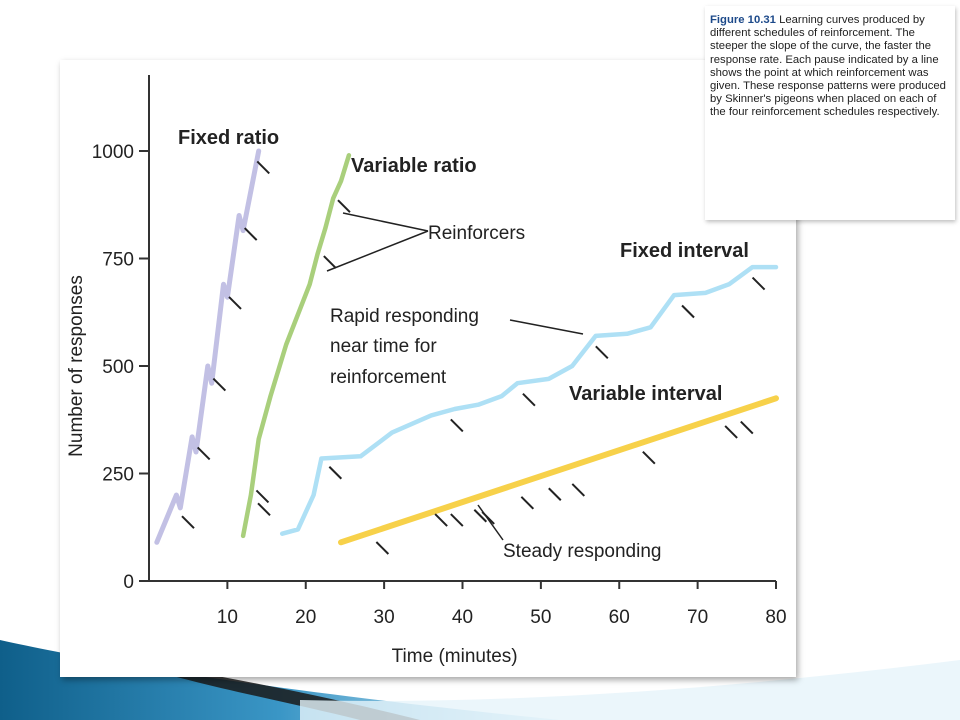 This screenshot has height=720, width=960. Describe the element at coordinates (208, 346) in the screenshot. I see `series-line-fixed-ratio` at that location.